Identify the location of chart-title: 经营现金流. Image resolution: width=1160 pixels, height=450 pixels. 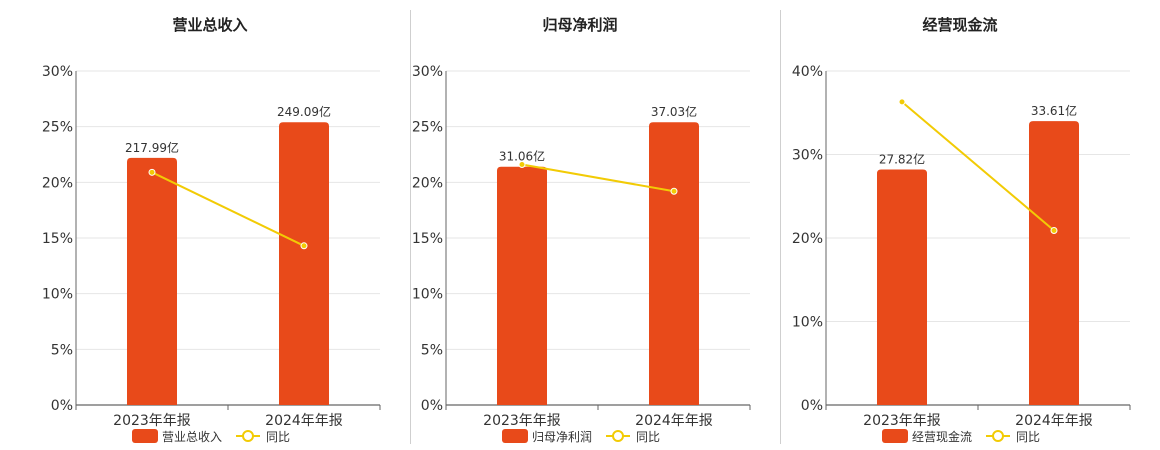
(960, 25).